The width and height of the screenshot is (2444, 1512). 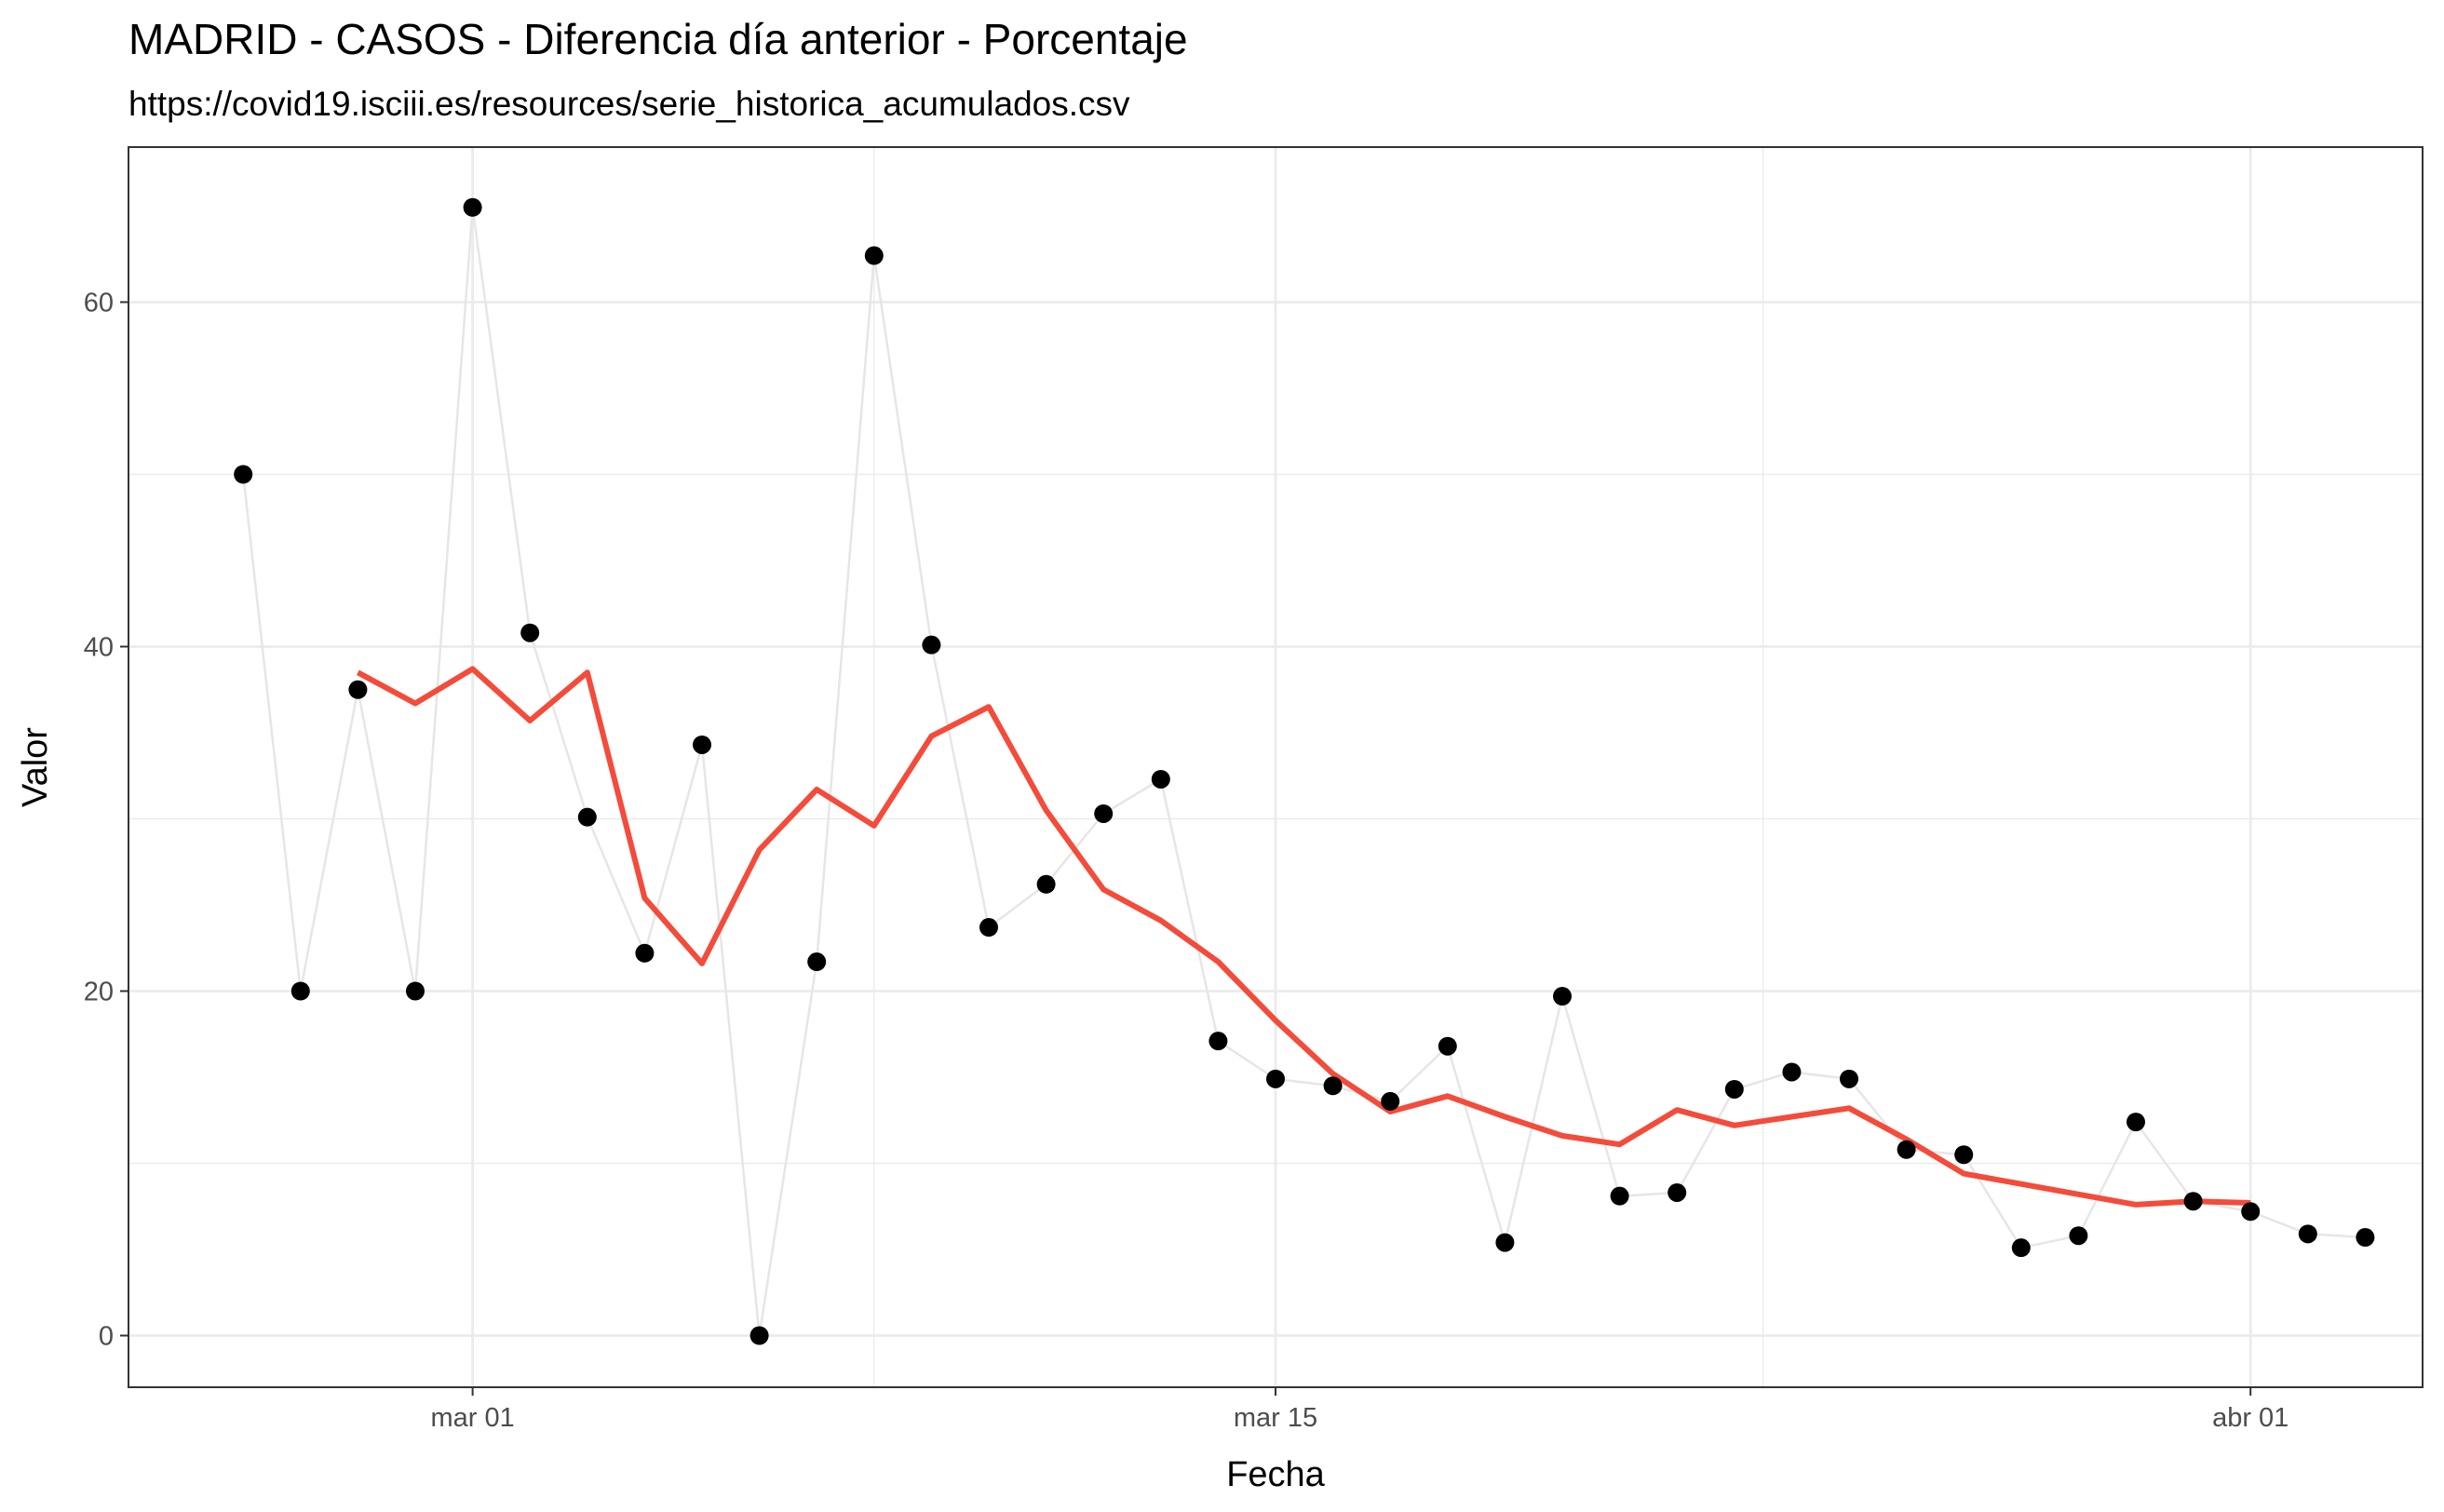 I want to click on y-tick-label: 20, so click(x=99, y=993).